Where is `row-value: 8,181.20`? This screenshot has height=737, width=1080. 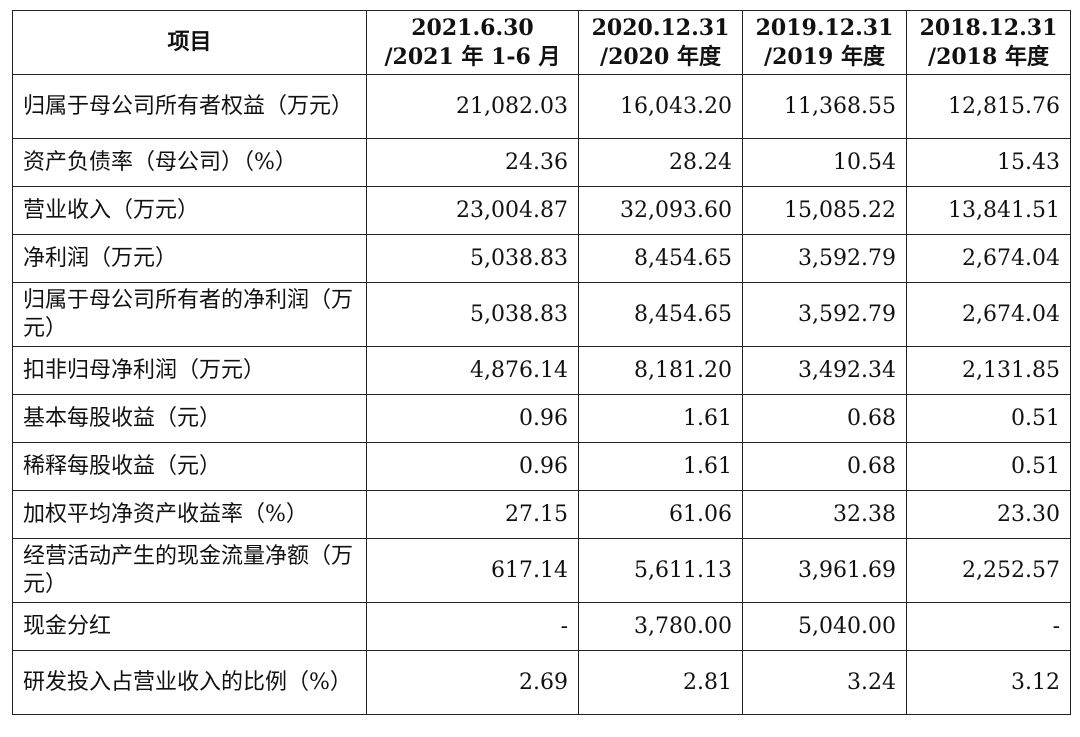 row-value: 8,181.20 is located at coordinates (660, 370).